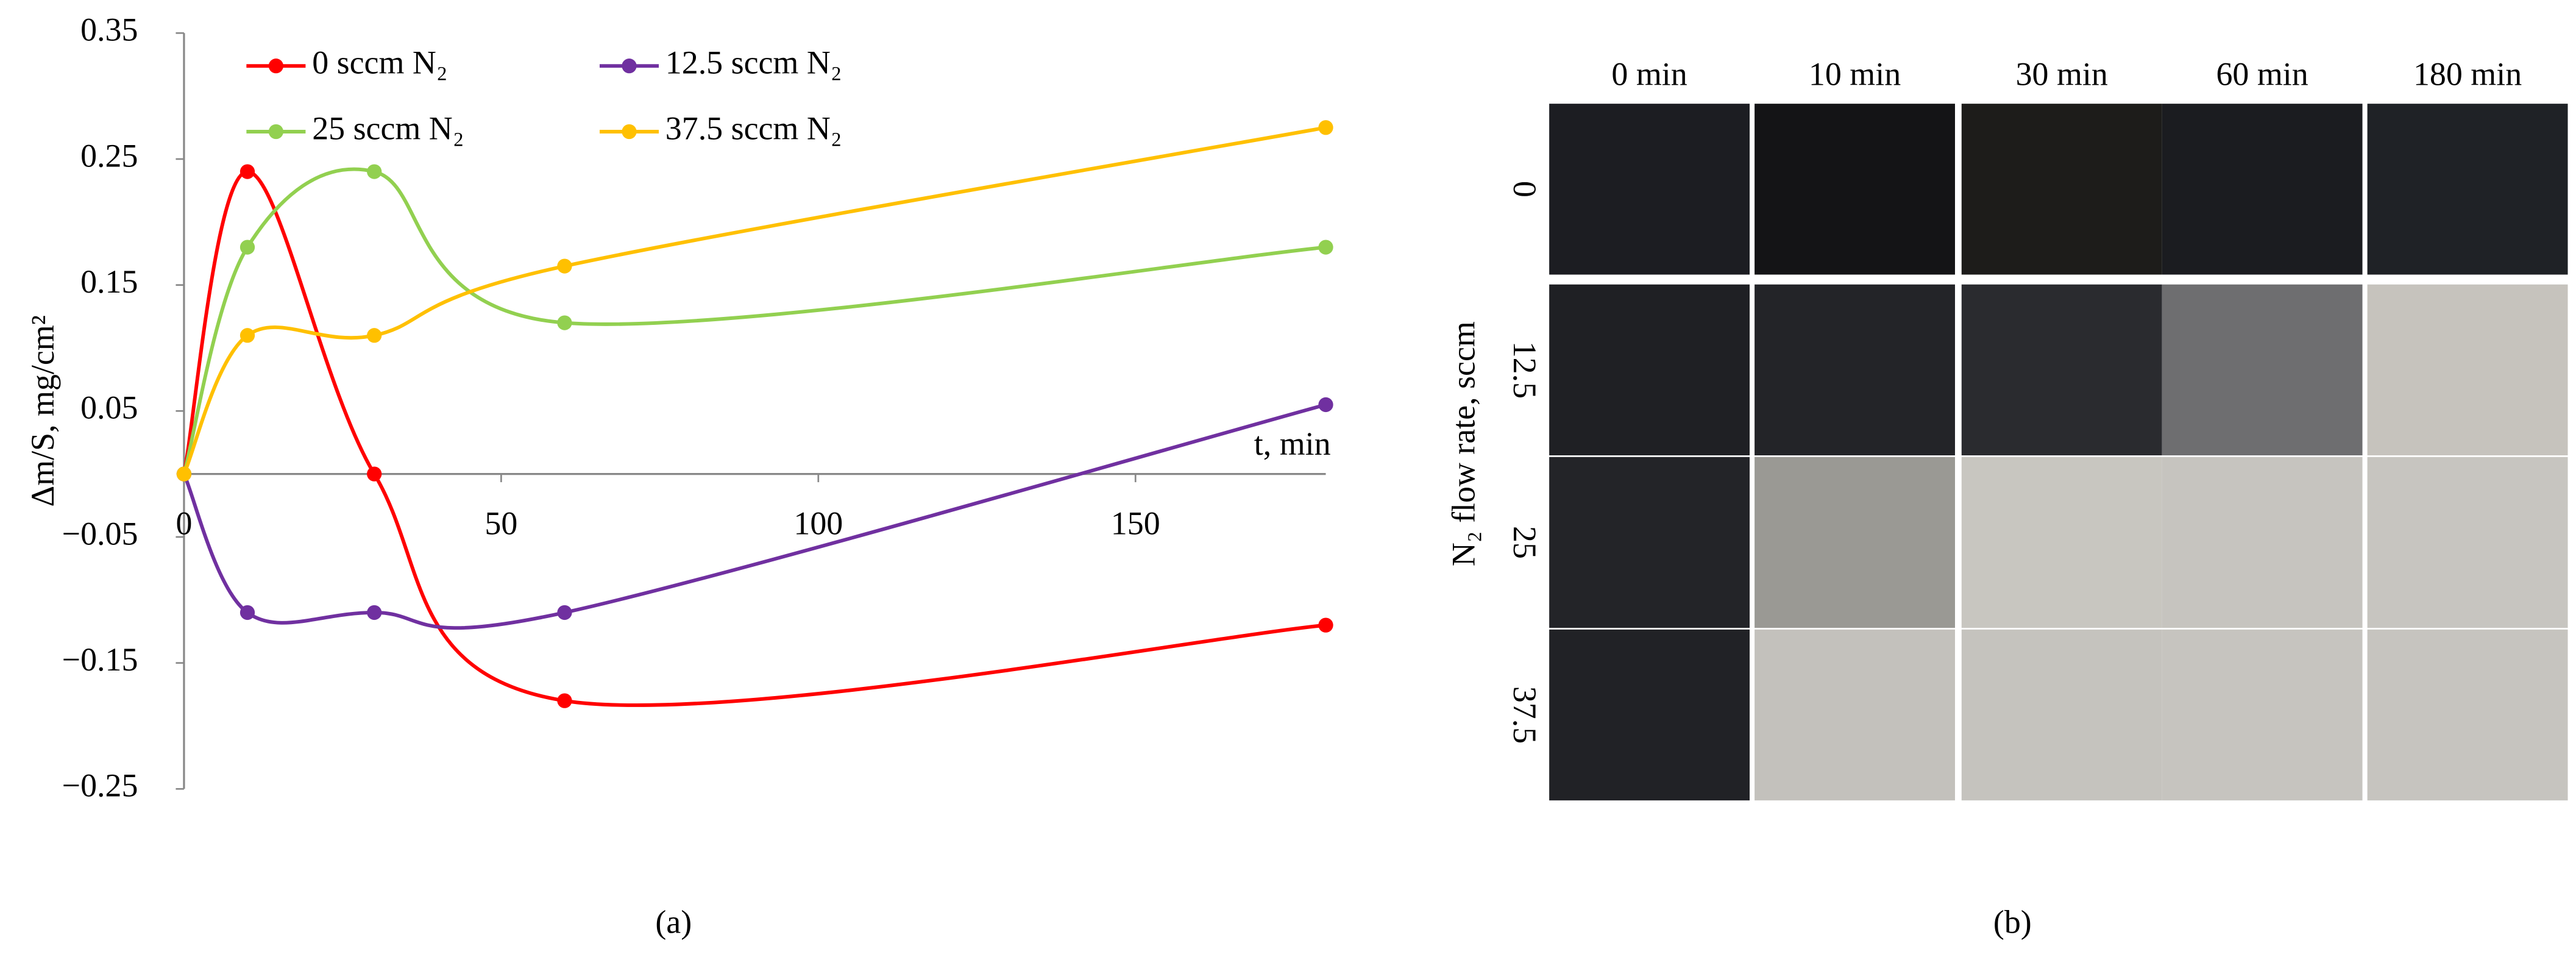 Image resolution: width=2576 pixels, height=960 pixels. I want to click on row-label: 25, so click(1525, 542).